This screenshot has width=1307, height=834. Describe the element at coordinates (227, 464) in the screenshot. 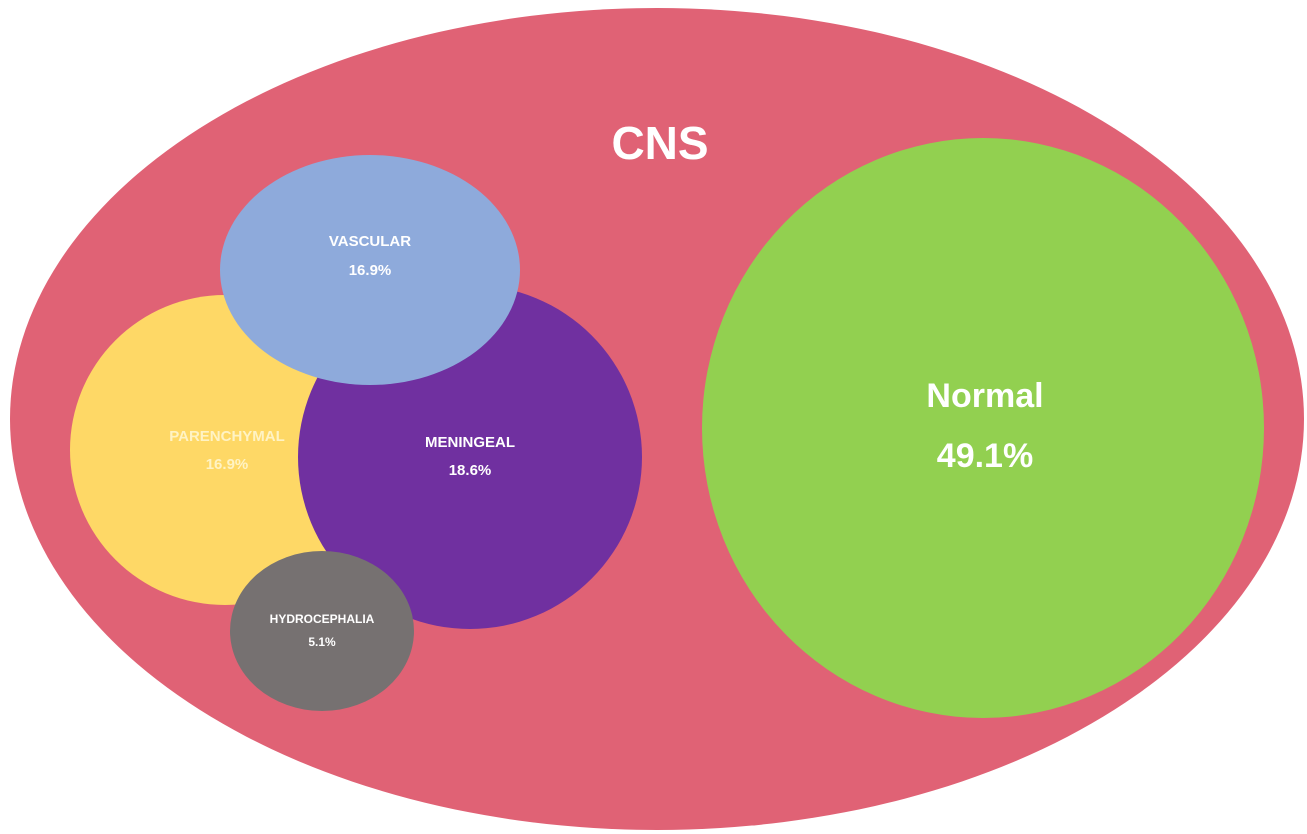

I see `parenchymal-value: 16.9%` at that location.